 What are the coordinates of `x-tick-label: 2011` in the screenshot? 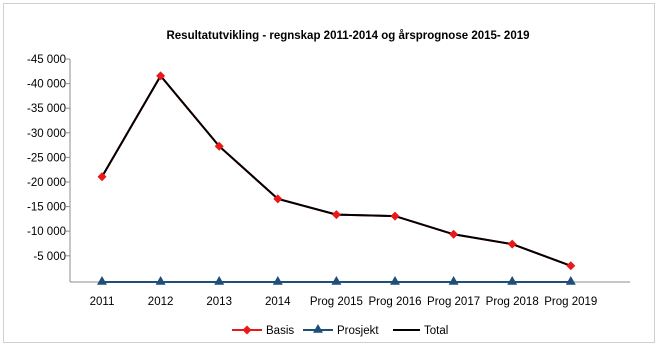 It's located at (102, 302).